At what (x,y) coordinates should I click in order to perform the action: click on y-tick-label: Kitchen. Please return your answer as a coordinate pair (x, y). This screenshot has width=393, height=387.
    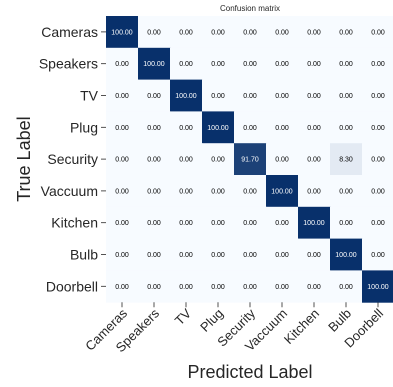
    Looking at the image, I should click on (74, 223).